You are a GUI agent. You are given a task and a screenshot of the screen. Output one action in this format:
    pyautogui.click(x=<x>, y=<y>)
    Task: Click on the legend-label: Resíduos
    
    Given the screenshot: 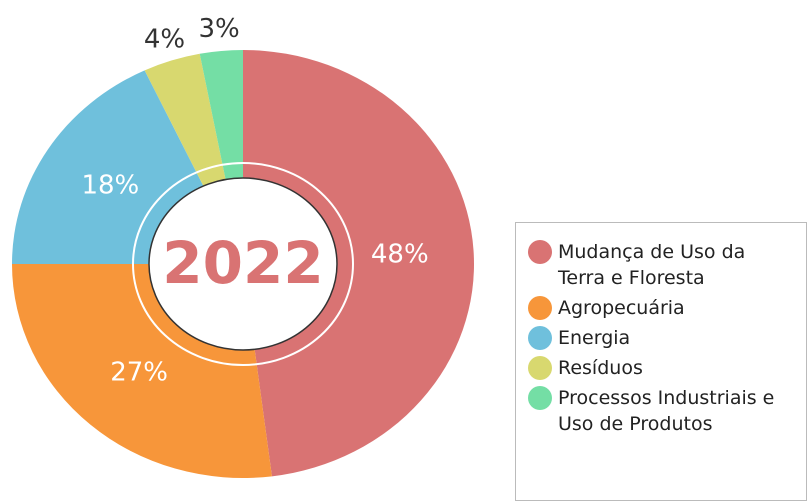 What is the action you would take?
    pyautogui.click(x=600, y=368)
    